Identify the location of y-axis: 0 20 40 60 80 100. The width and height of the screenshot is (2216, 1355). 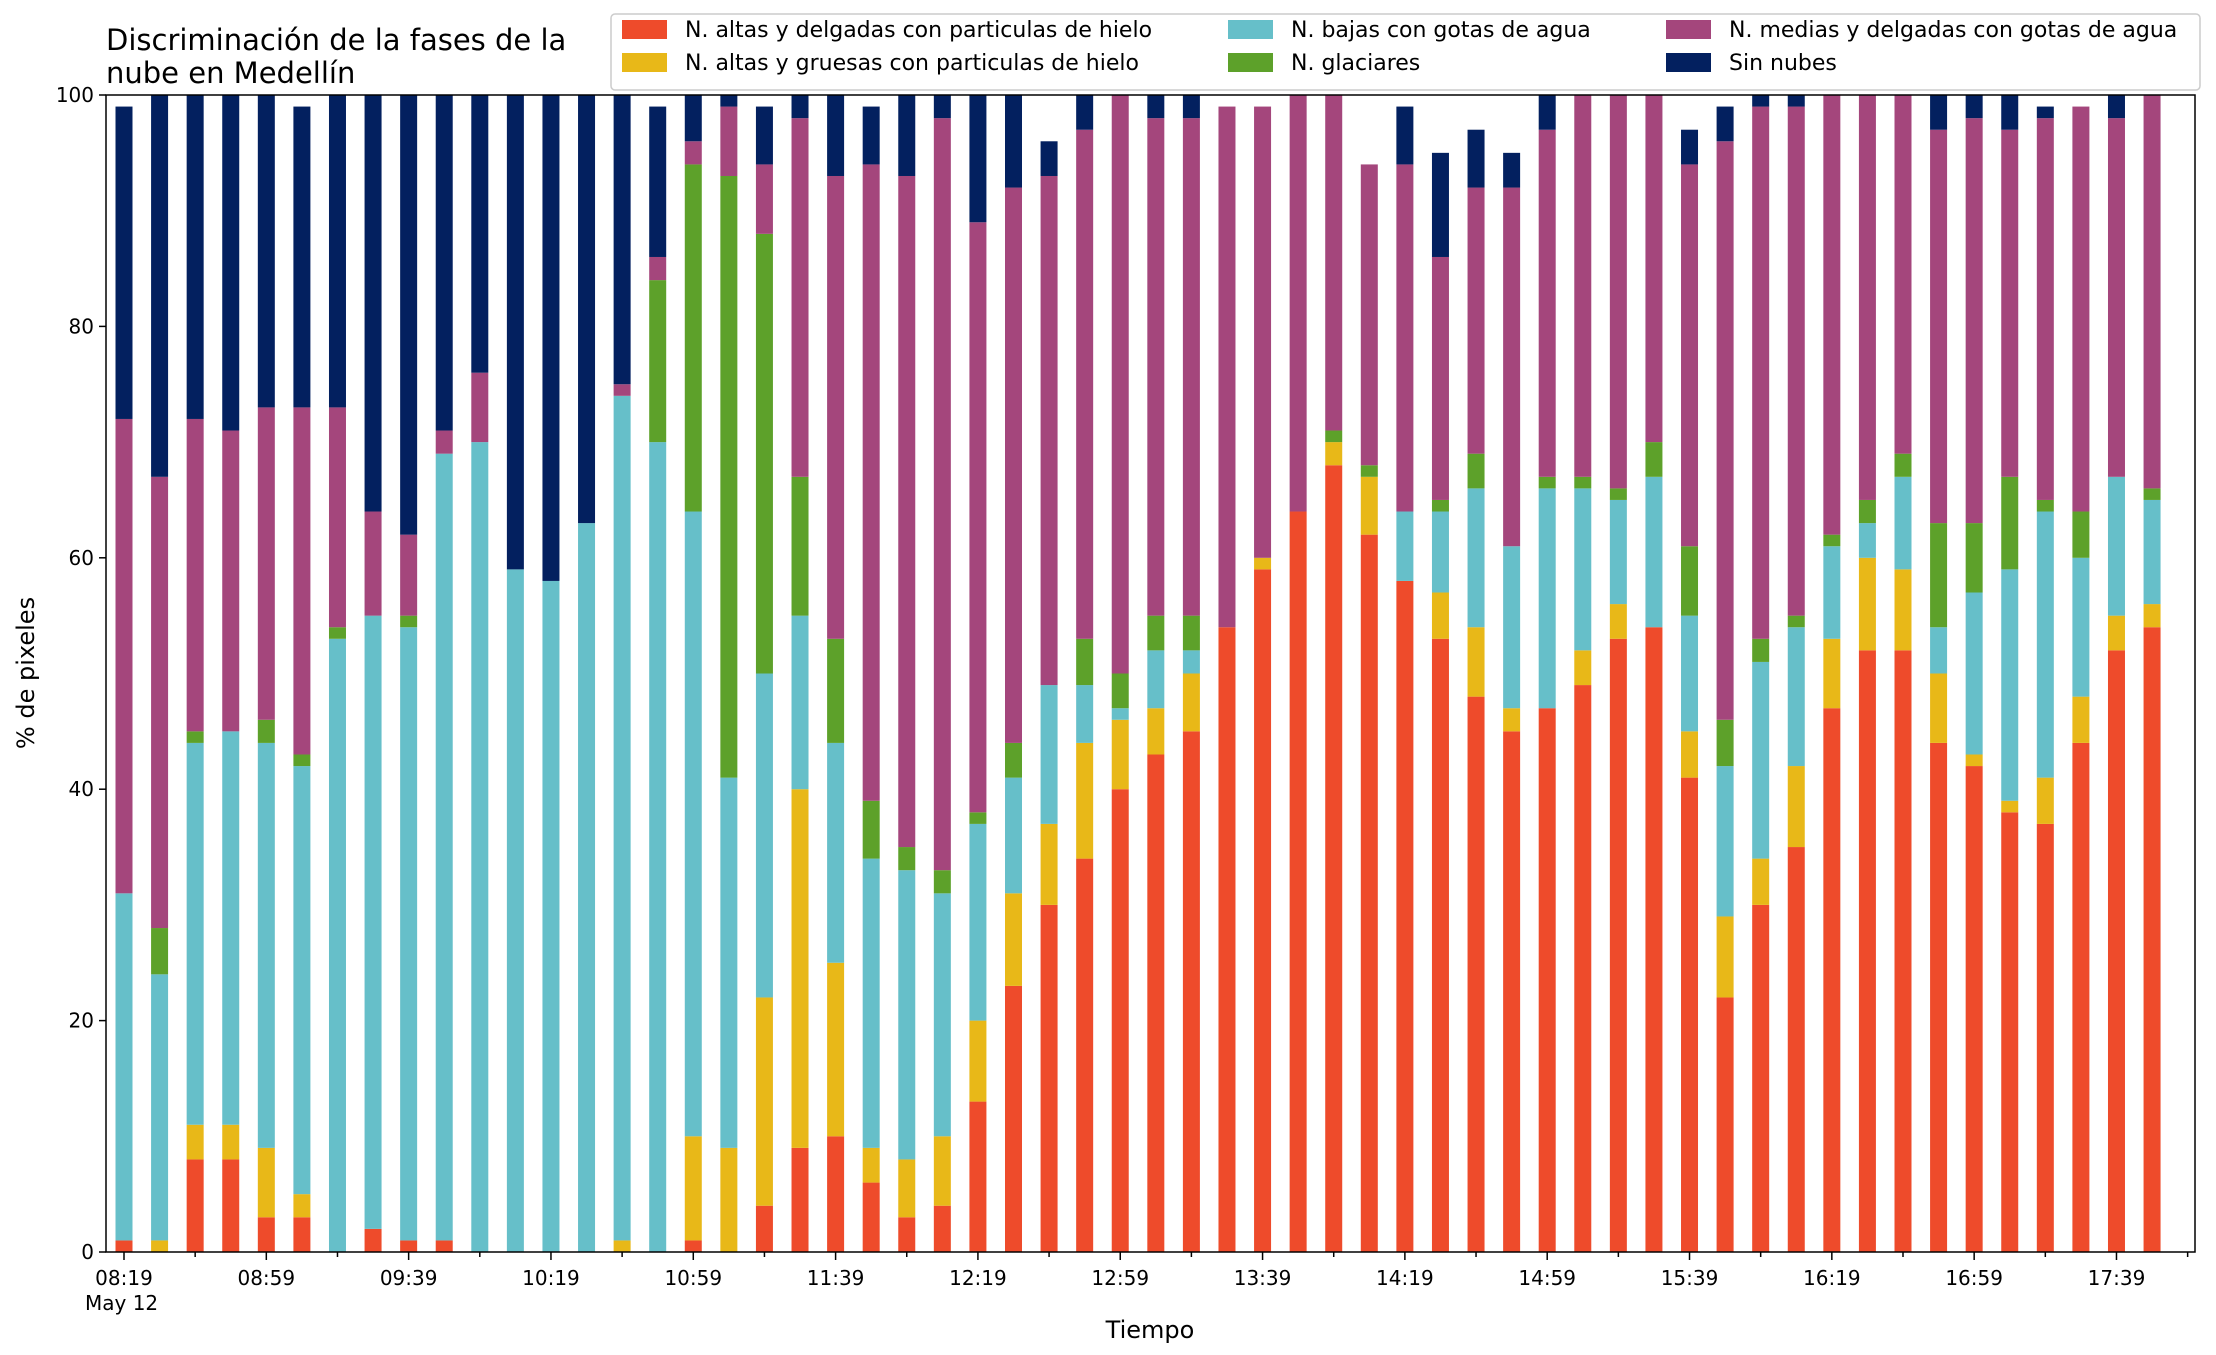
(81, 673).